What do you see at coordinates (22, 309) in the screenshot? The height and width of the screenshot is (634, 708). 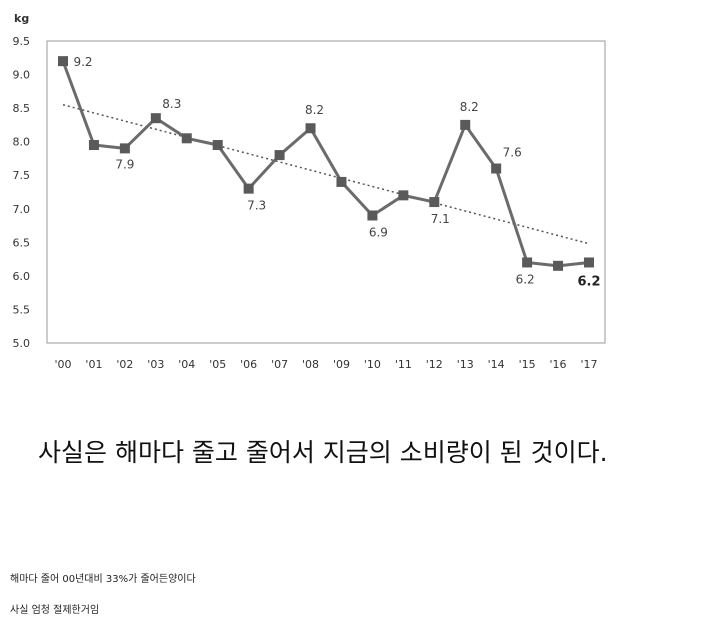 I see `y-tick-label: 5.5` at bounding box center [22, 309].